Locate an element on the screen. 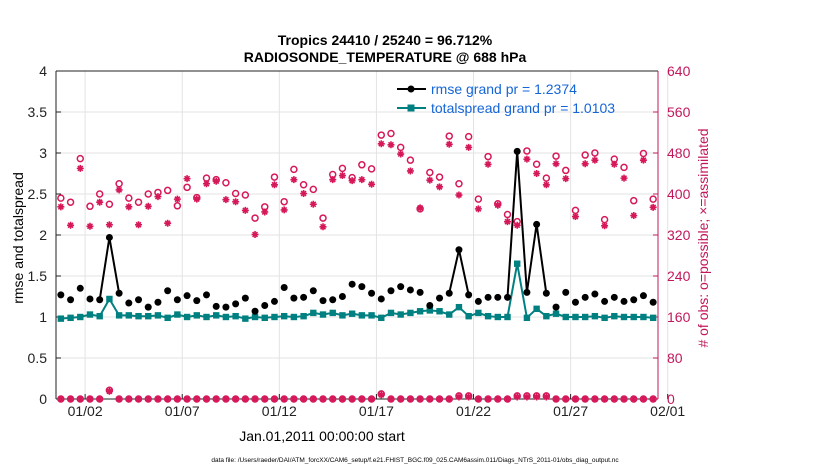  y-right-tick-label: 400 is located at coordinates (679, 194).